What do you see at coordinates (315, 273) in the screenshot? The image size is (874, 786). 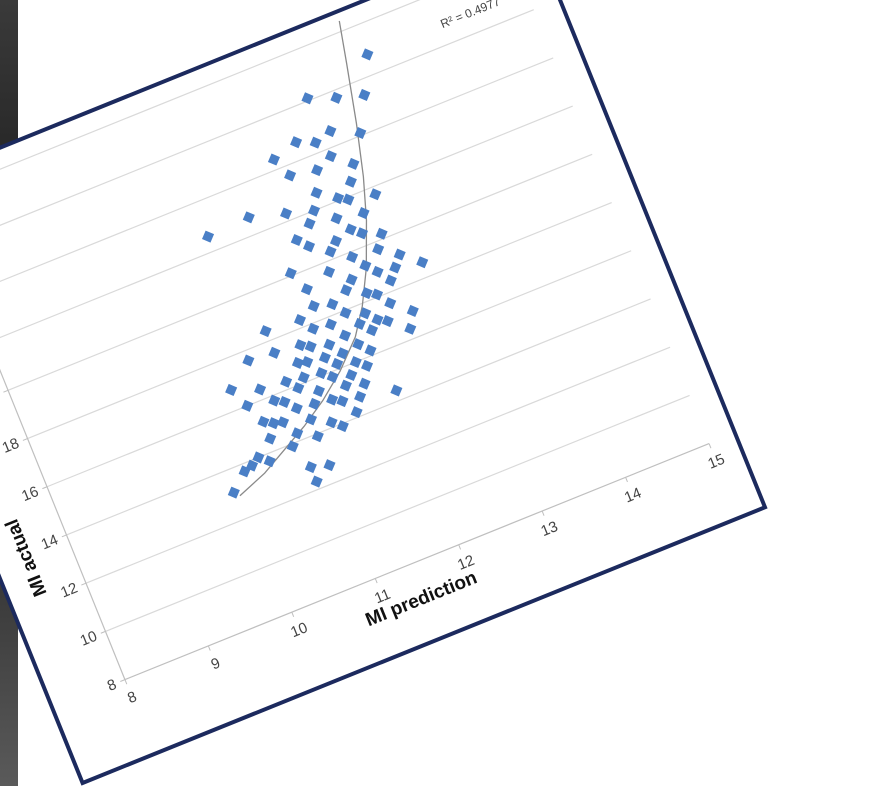 I see `data-points` at bounding box center [315, 273].